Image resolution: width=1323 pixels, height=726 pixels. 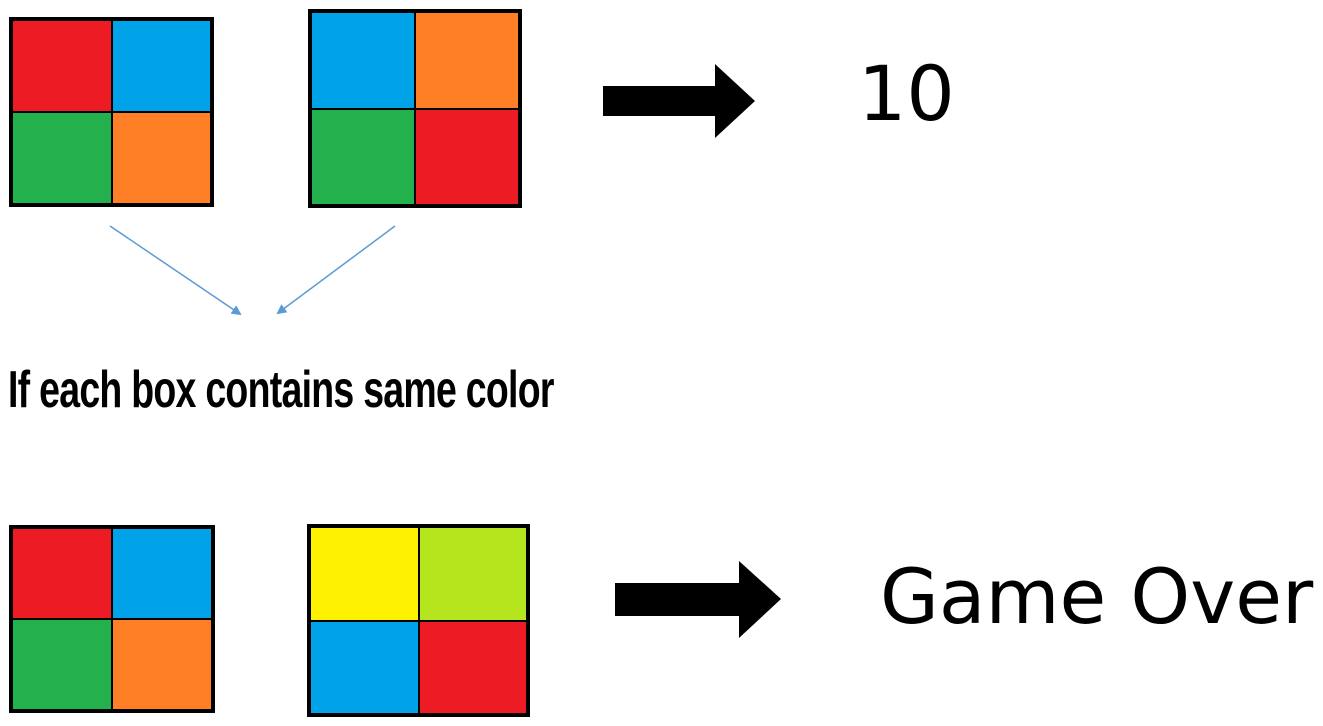 I want to click on top-left-color-grid, so click(x=111, y=112).